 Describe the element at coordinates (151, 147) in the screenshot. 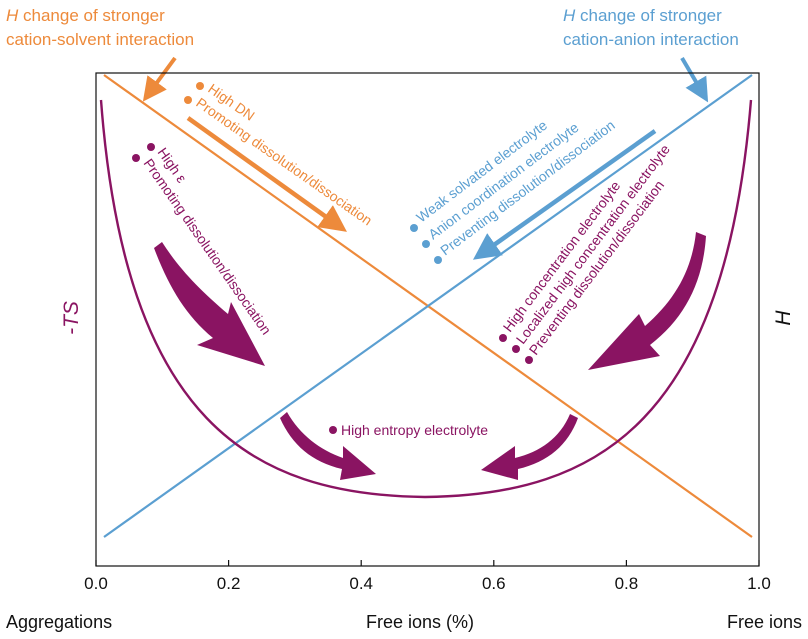

I see `high-epsilon-bullet` at that location.